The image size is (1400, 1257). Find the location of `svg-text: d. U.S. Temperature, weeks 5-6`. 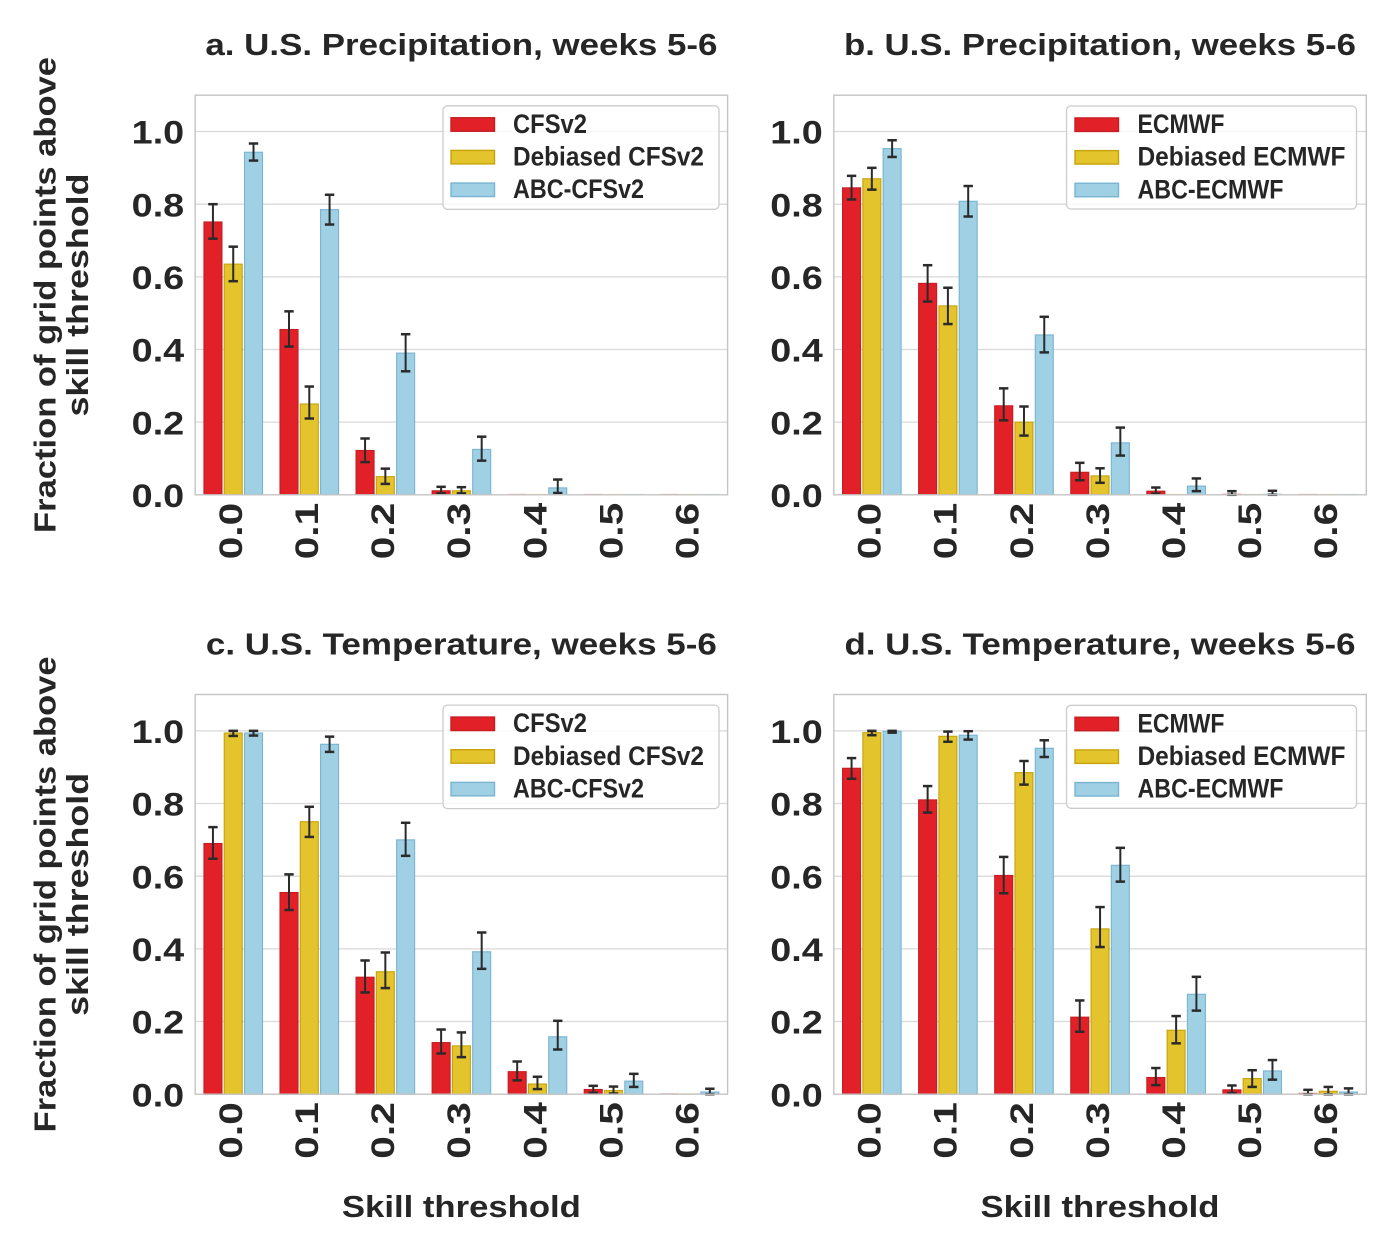

svg-text: d. U.S. Temperature, weeks 5-6 is located at coordinates (1100, 644).